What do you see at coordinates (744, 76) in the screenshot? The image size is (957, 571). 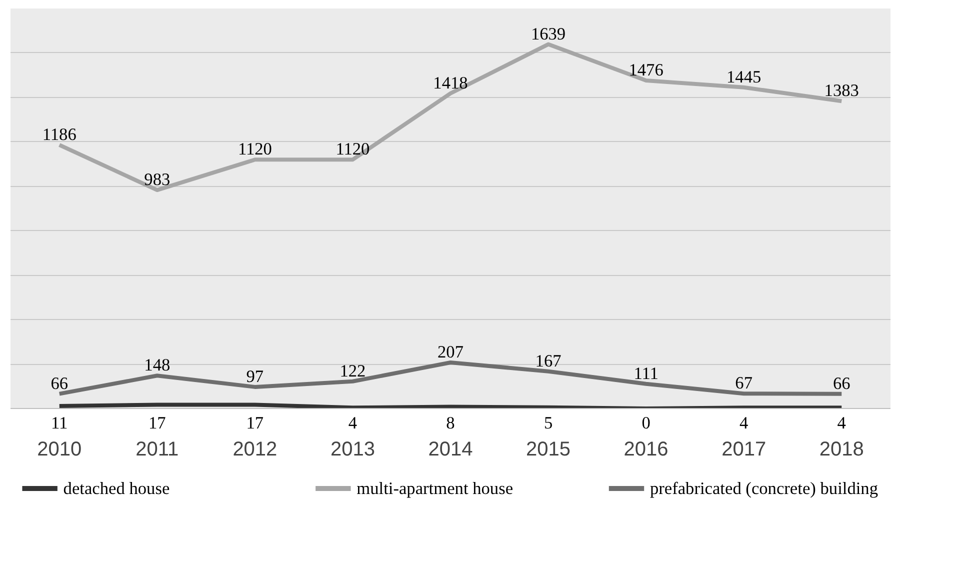 I see `data-label: 1445` at bounding box center [744, 76].